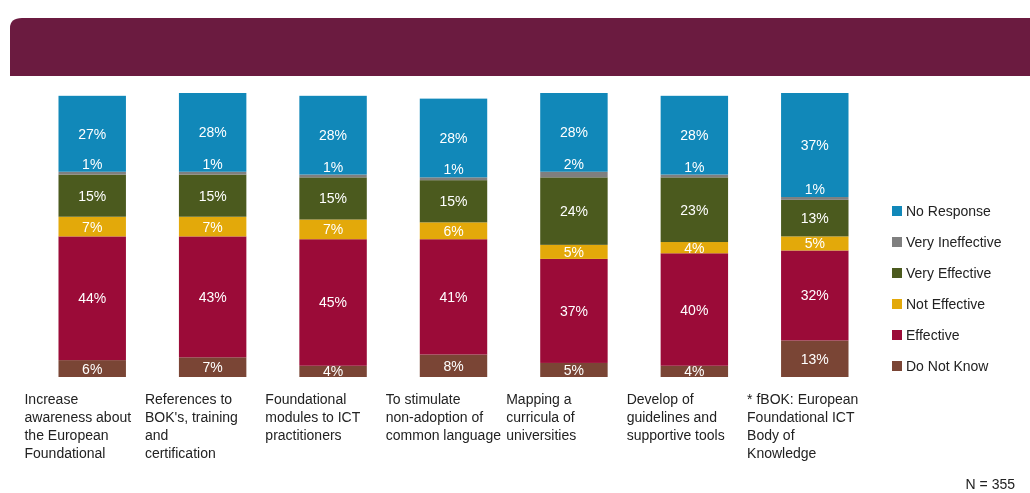  I want to click on legend-label: Very Ineffective, so click(954, 242).